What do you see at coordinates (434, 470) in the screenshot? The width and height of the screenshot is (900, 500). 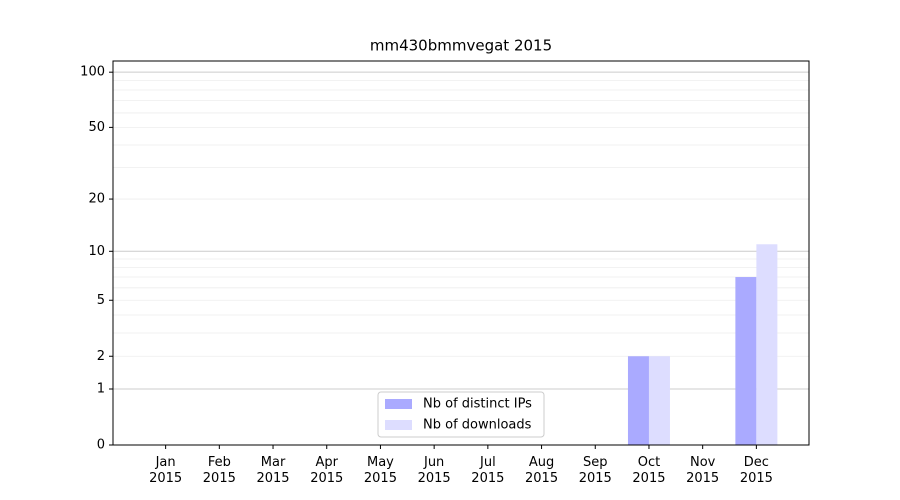 I see `x-tick-label: Jun 2015` at bounding box center [434, 470].